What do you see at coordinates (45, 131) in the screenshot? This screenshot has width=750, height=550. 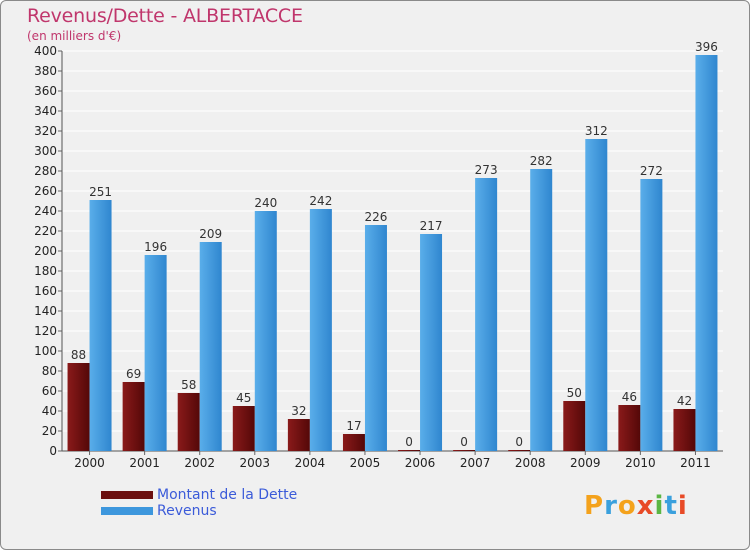 I see `y-tick-label: 320` at bounding box center [45, 131].